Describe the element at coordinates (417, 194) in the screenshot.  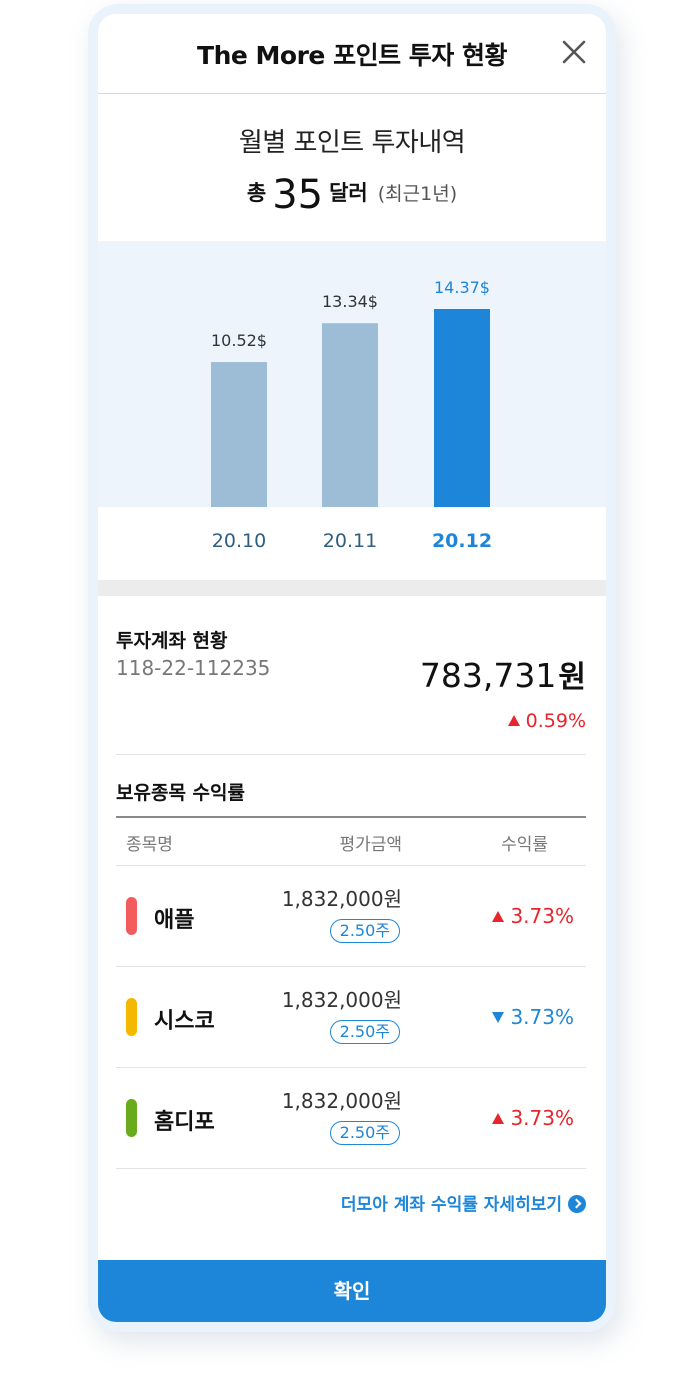
I see `total-period: (최근1년)` at that location.